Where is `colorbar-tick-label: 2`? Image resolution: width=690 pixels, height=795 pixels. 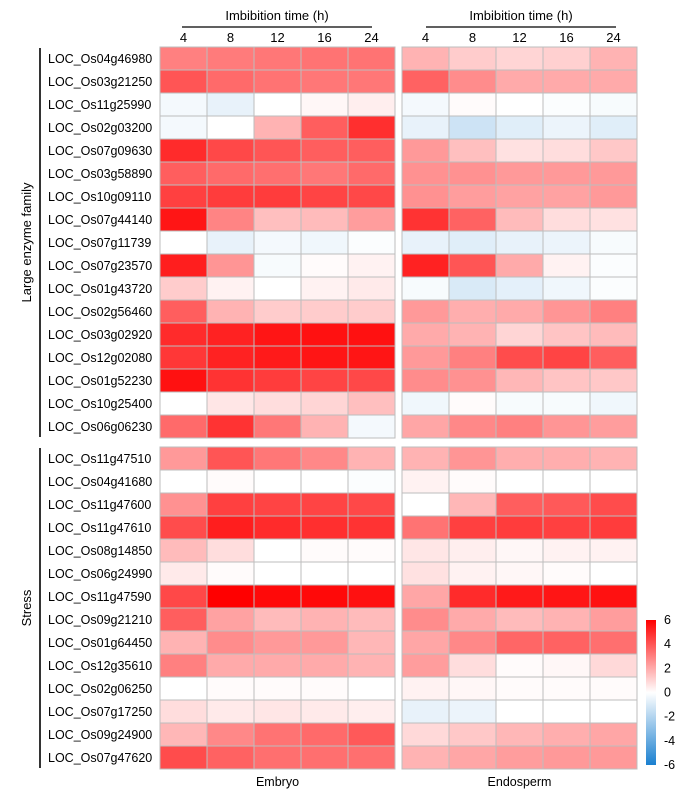 colorbar-tick-label: 2 is located at coordinates (667, 668).